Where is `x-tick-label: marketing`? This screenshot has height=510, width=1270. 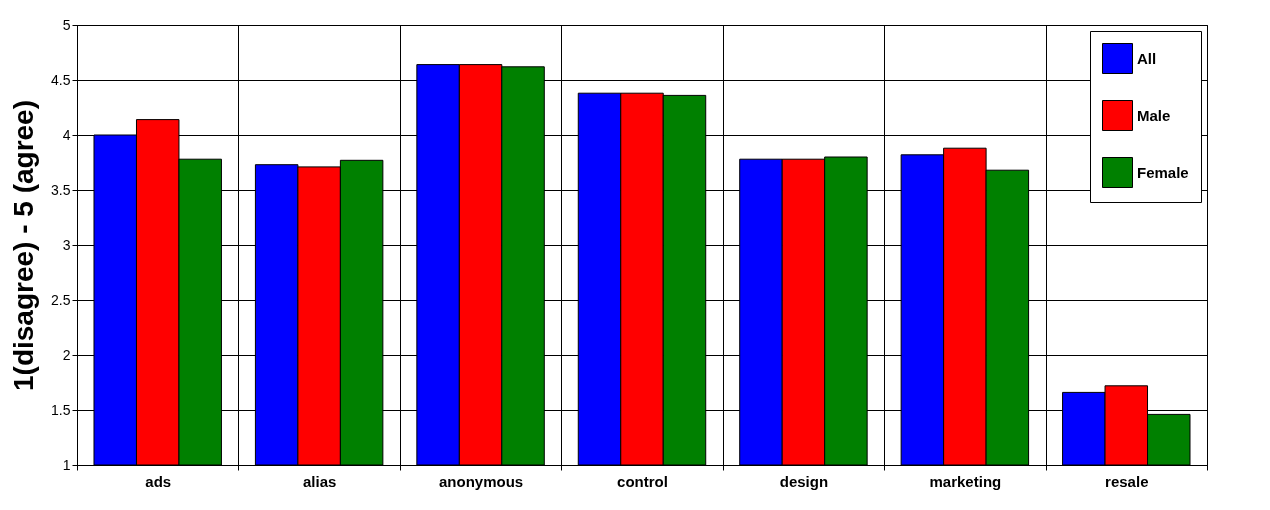
x-tick-label: marketing is located at coordinates (965, 481).